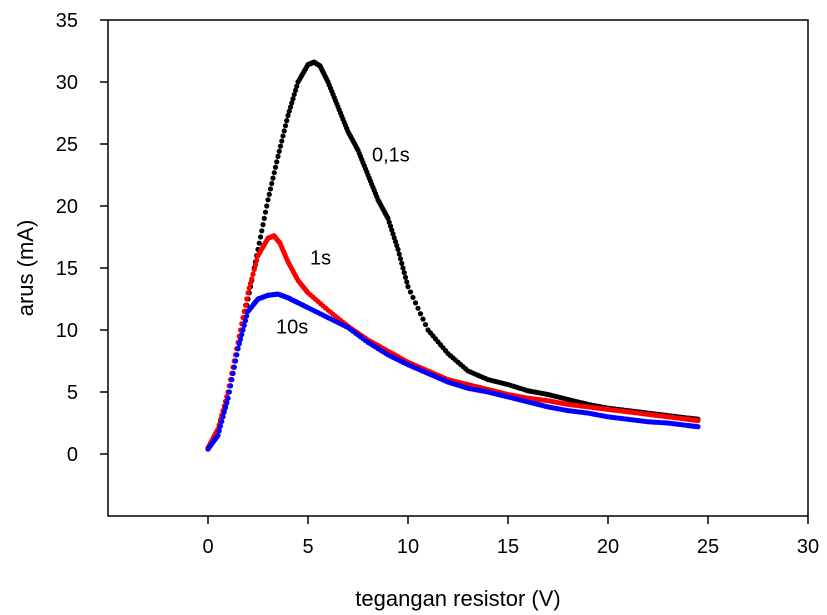 The height and width of the screenshot is (615, 827). What do you see at coordinates (67, 207) in the screenshot?
I see `y-tick-label: 20` at bounding box center [67, 207].